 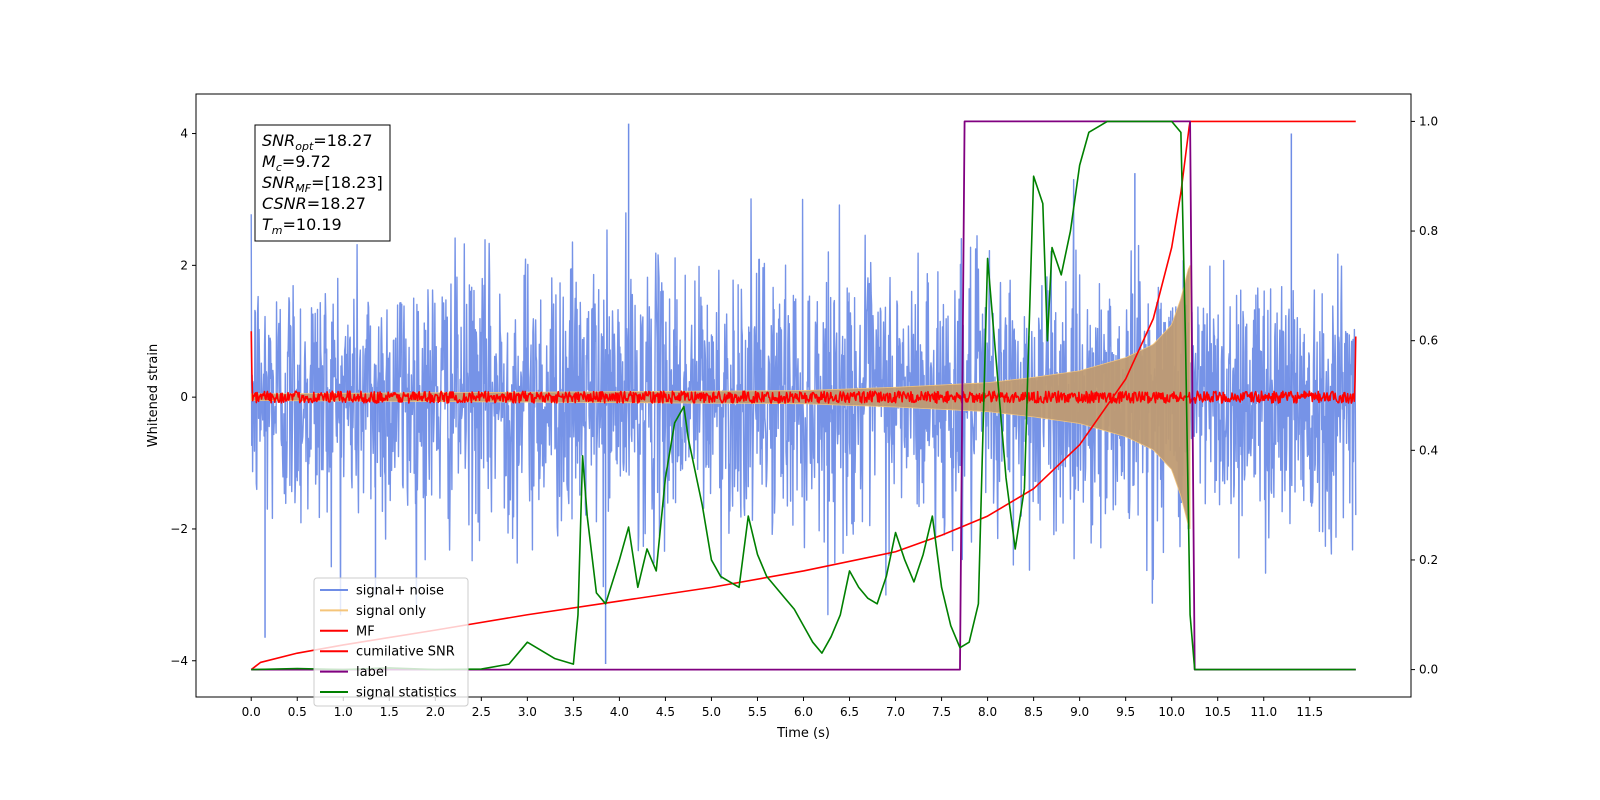 What do you see at coordinates (895, 712) in the screenshot?
I see `x-tick-label: 7.0` at bounding box center [895, 712].